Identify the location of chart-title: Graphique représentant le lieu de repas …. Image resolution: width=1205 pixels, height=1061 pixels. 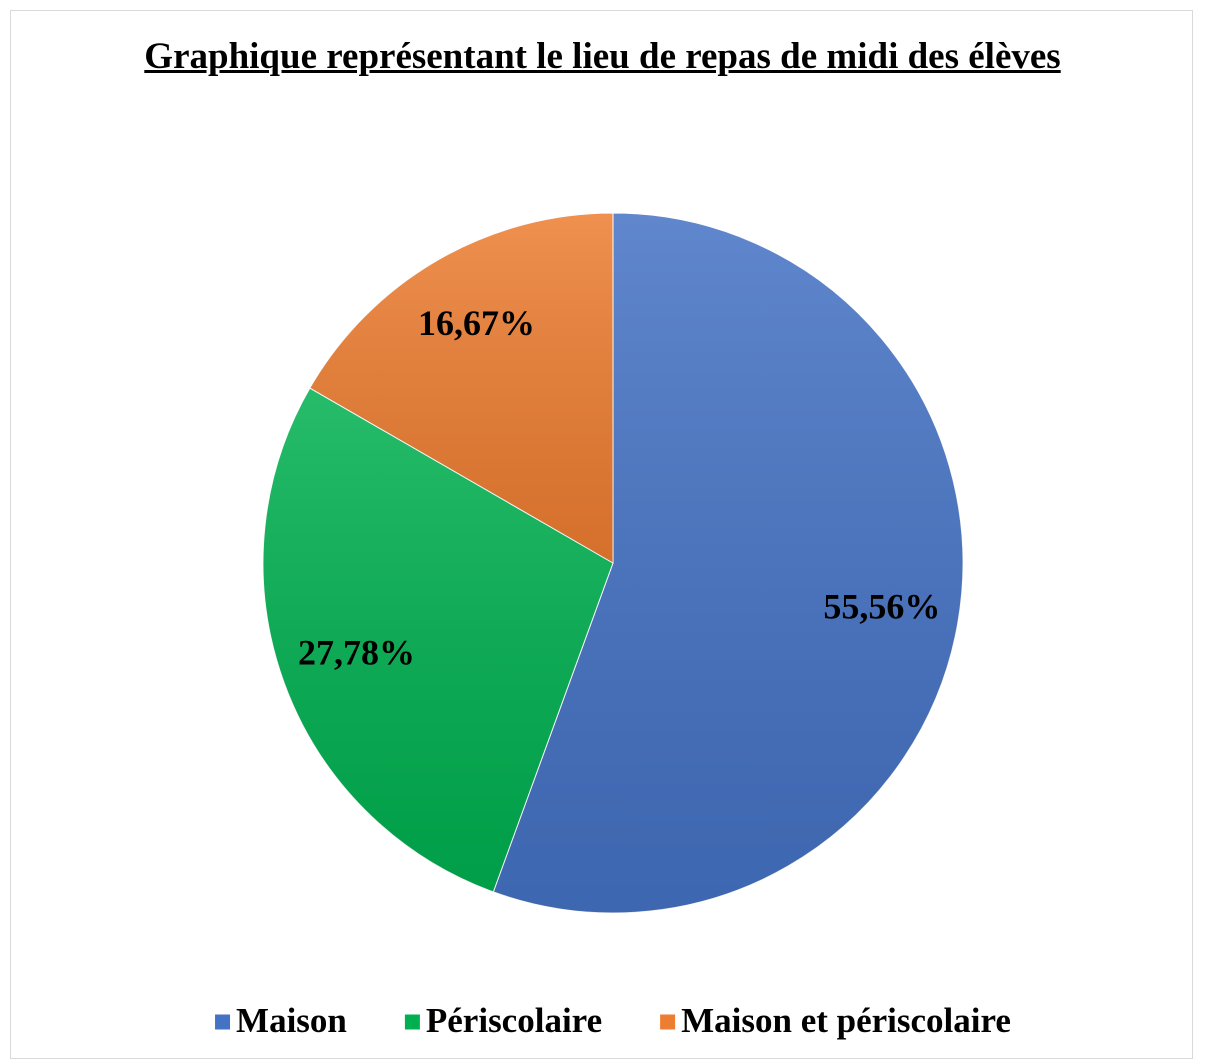
(602, 56).